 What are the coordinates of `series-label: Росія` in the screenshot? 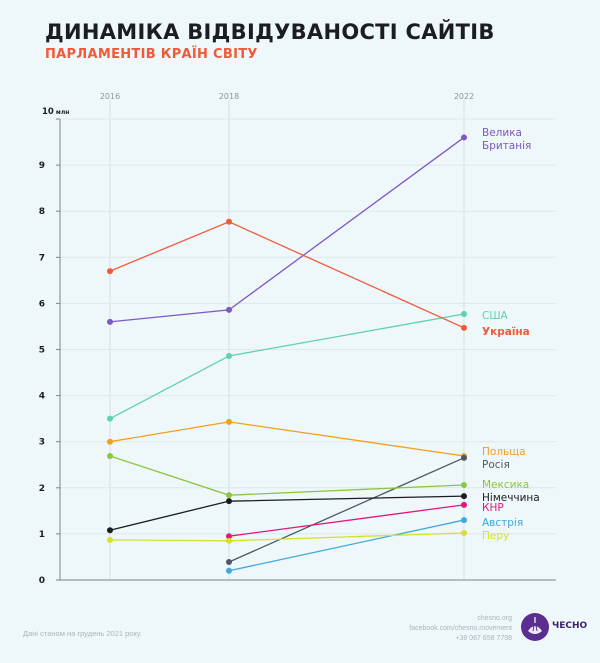 It's located at (496, 465).